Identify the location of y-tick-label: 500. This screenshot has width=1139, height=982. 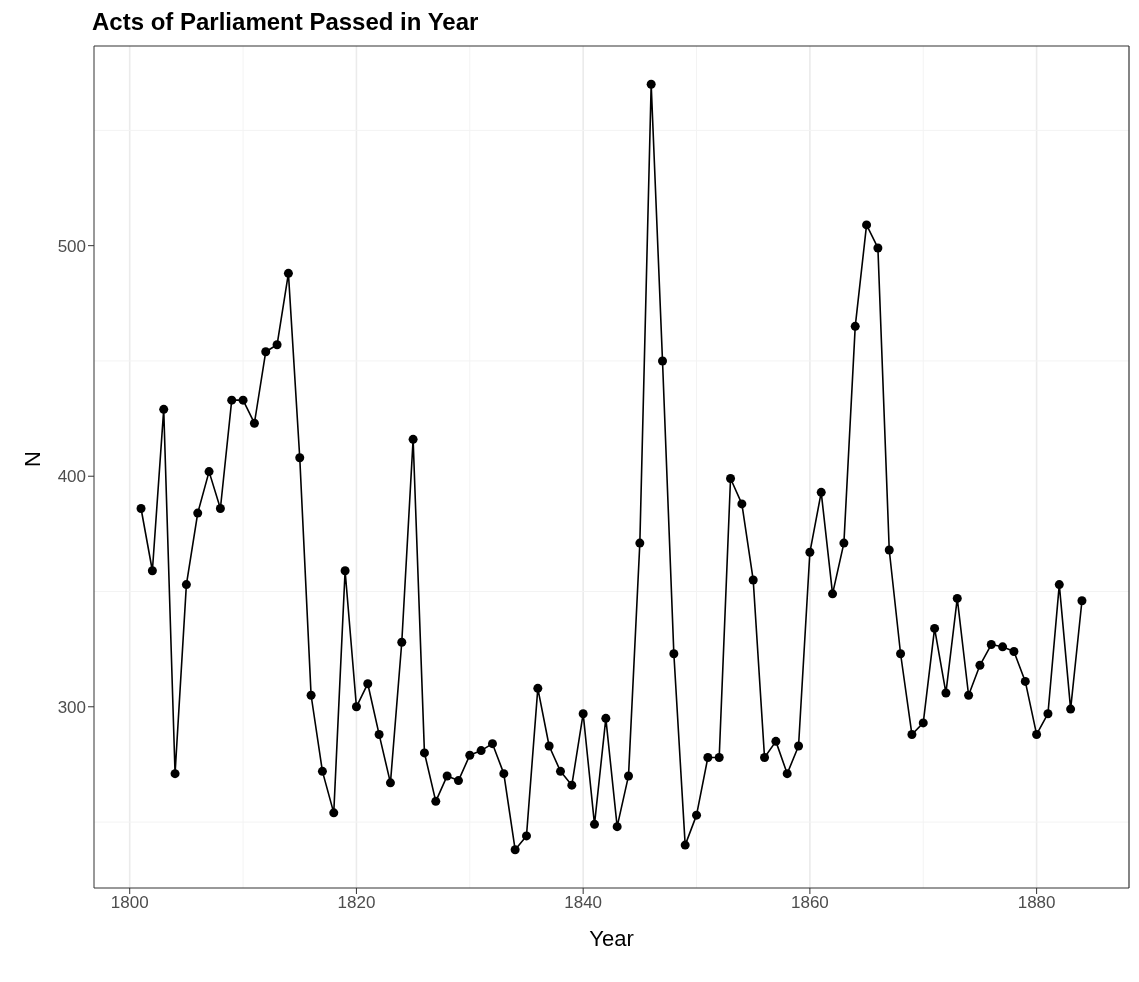
(71, 246).